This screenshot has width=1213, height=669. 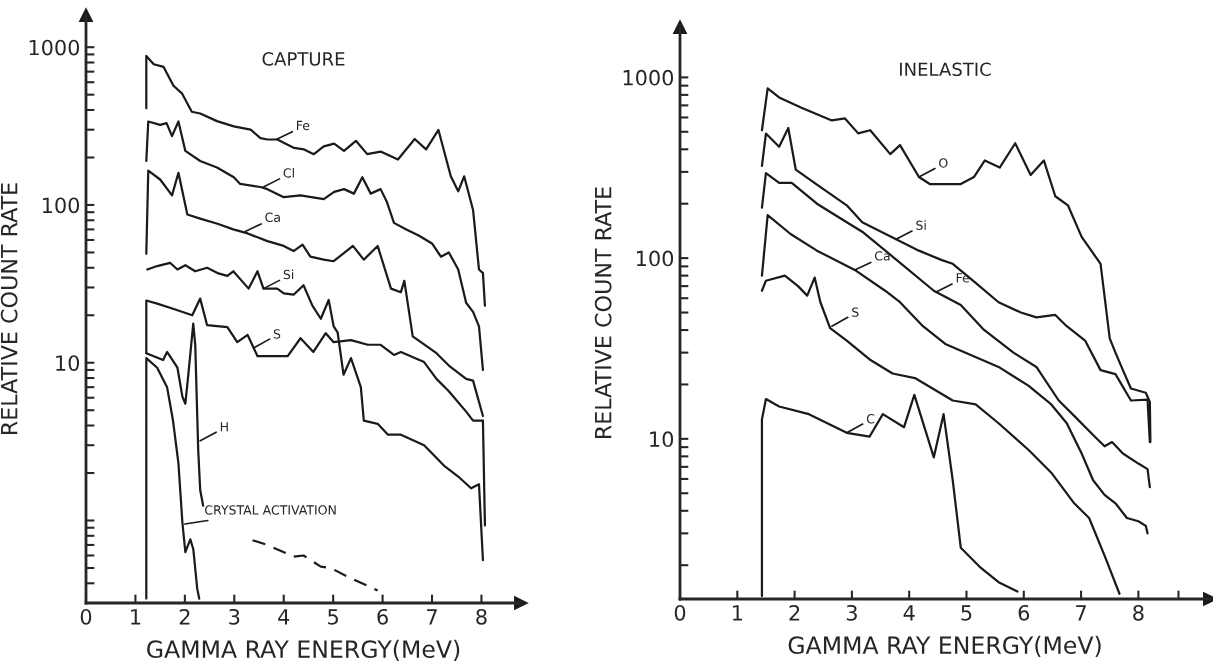 What do you see at coordinates (945, 69) in the screenshot?
I see `text: INELASTIC` at bounding box center [945, 69].